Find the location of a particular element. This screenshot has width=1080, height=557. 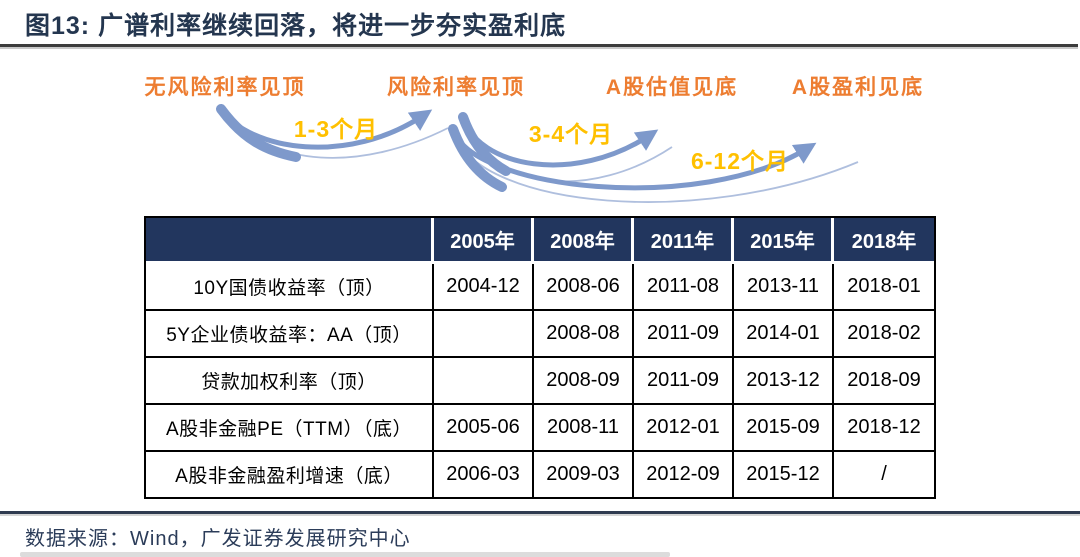

flow-node-riskfree-rate-peak: 无风险利率见顶 is located at coordinates (225, 87).